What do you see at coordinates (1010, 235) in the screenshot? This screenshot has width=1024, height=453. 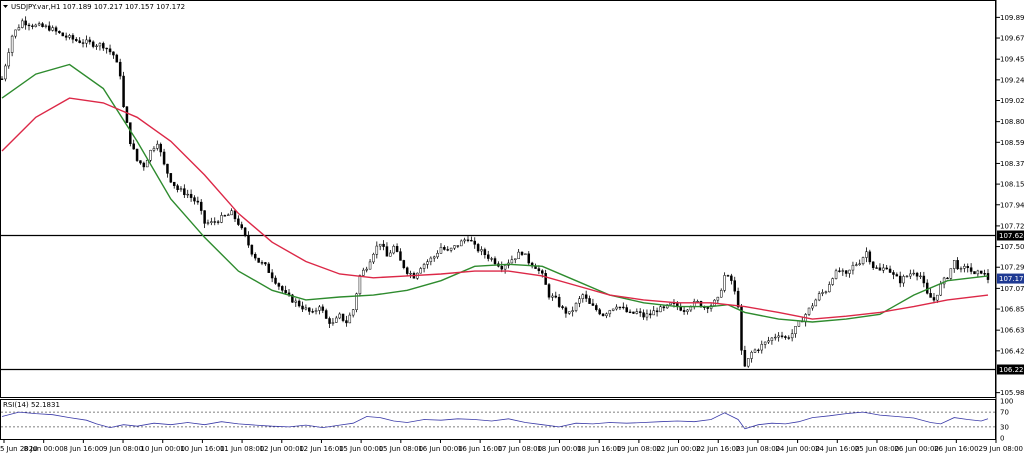 I see `level-tag` at bounding box center [1010, 235].